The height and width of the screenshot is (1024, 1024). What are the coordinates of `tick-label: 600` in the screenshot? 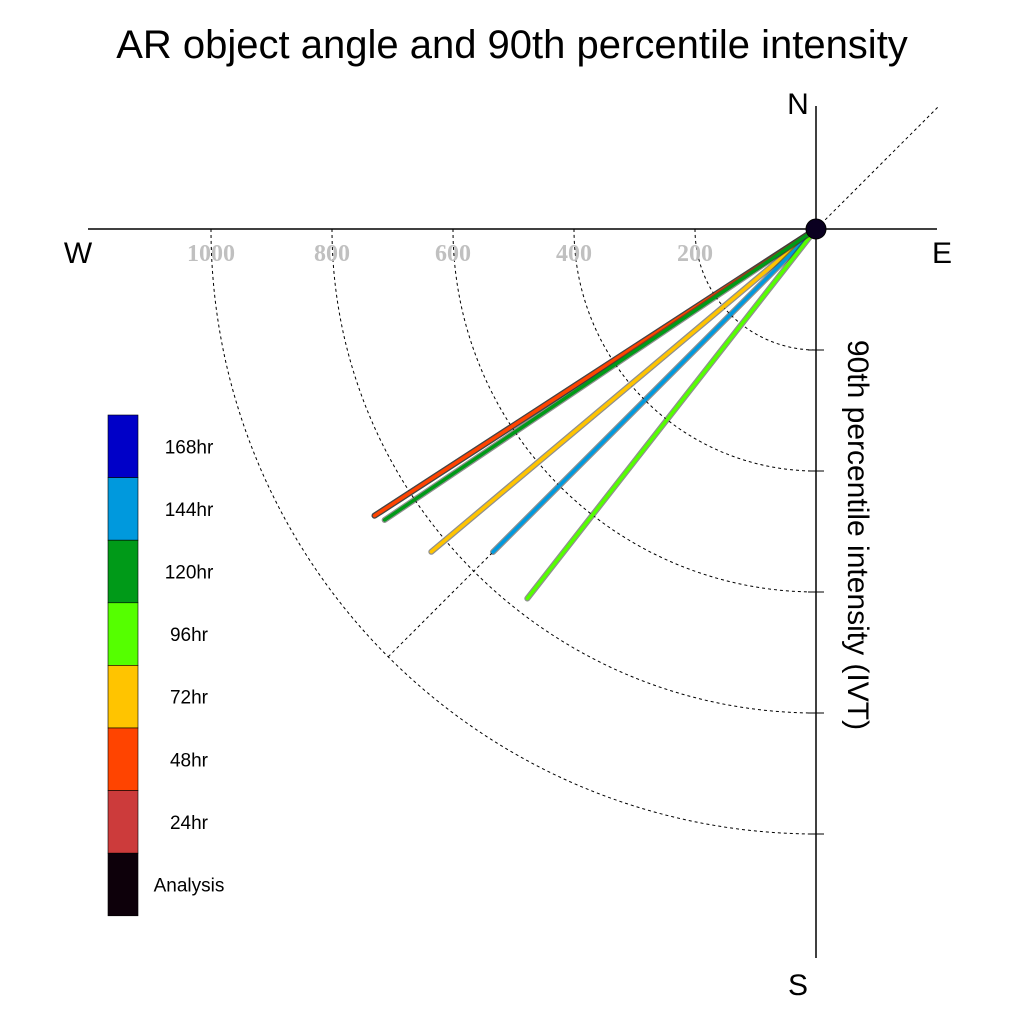 It's located at (453, 254).